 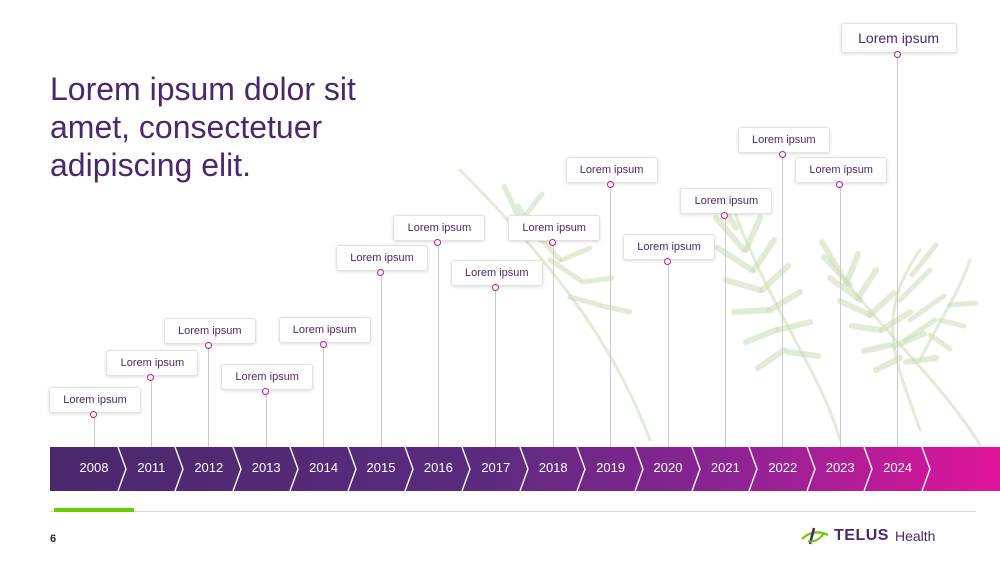 I want to click on timeline-year: 2024, so click(x=898, y=467).